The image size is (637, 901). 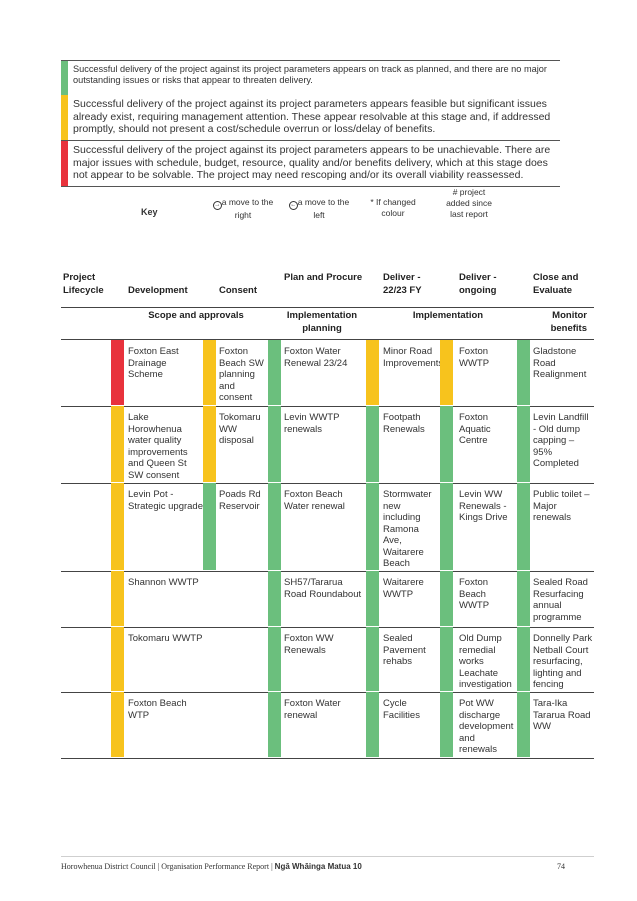 What do you see at coordinates (393, 207) in the screenshot?
I see `key-changed-colour: * If changed colour` at bounding box center [393, 207].